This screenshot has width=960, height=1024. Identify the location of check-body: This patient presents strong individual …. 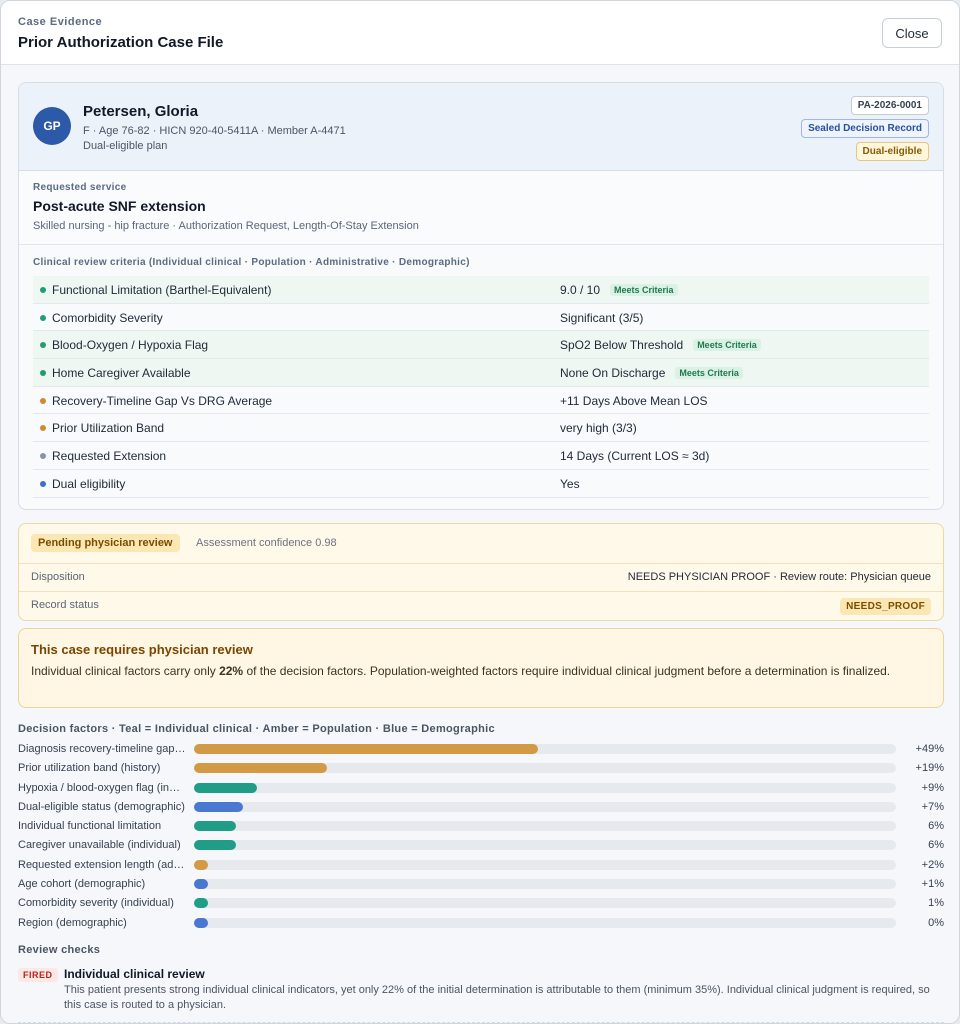
(497, 997).